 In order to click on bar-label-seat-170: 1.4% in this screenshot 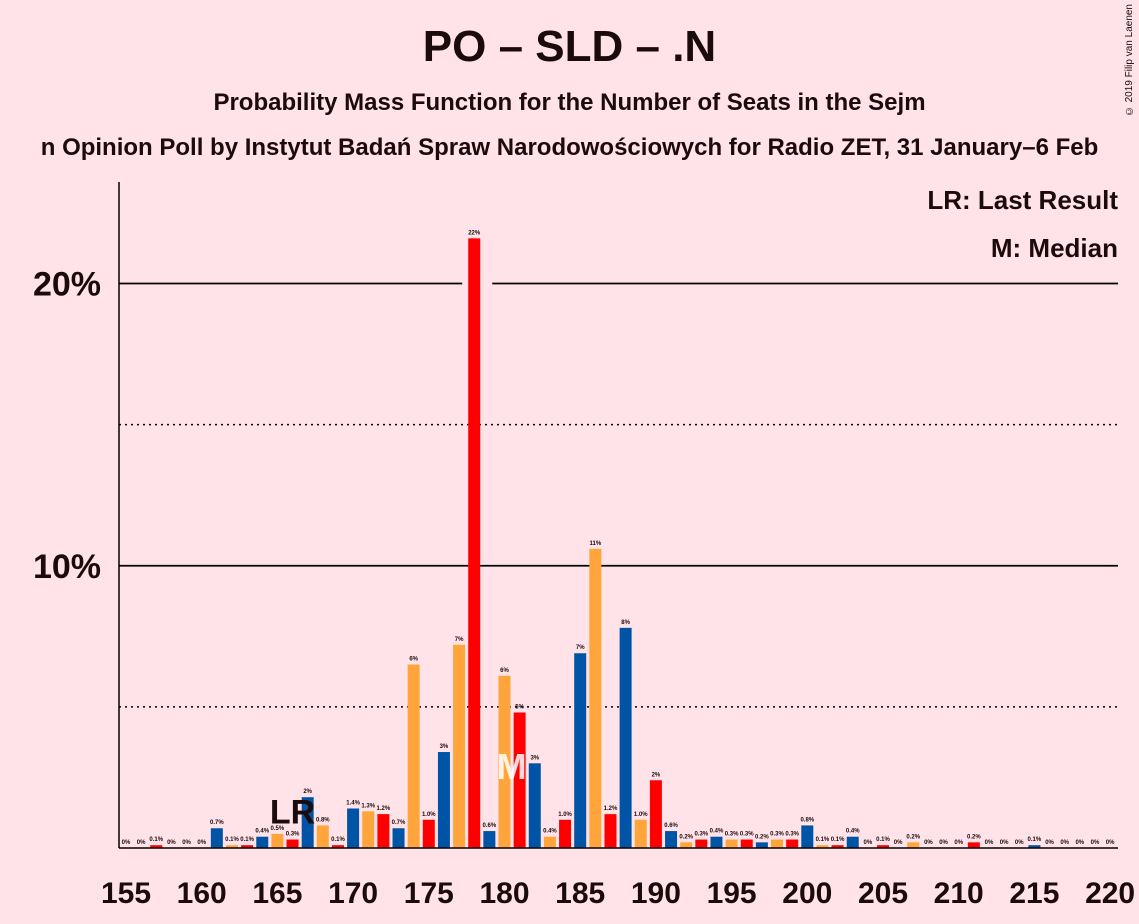, I will do `click(353, 803)`.